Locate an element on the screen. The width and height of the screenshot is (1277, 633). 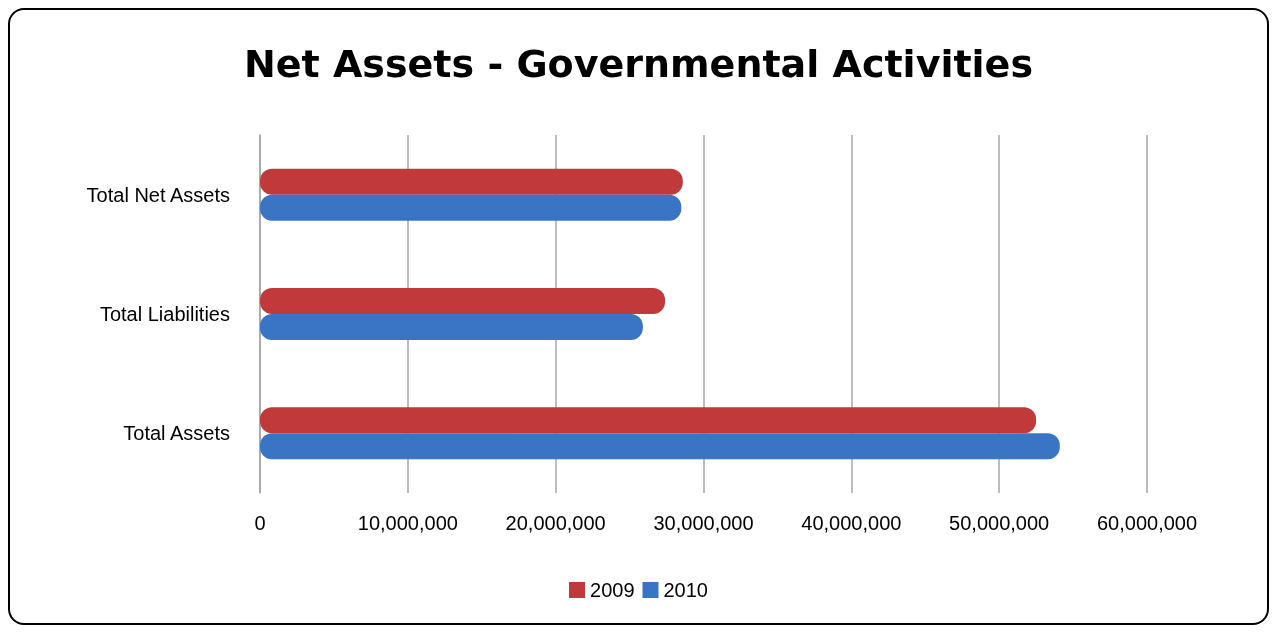
legend-label: 2010 is located at coordinates (685, 590).